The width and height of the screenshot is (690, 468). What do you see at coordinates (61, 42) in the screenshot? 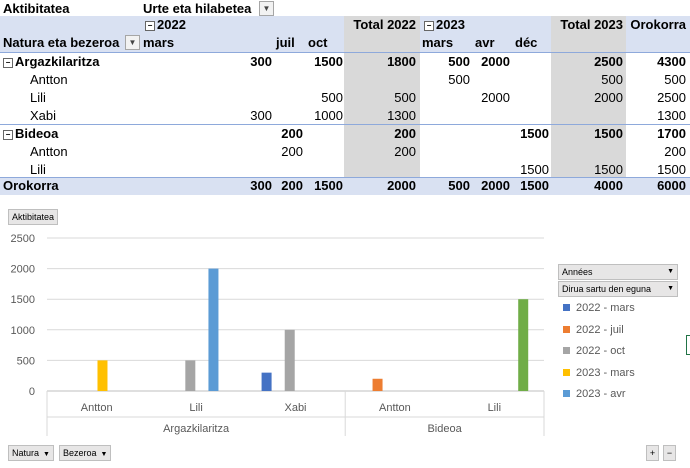
I see `row-field-label: Natura eta bezeroa` at bounding box center [61, 42].